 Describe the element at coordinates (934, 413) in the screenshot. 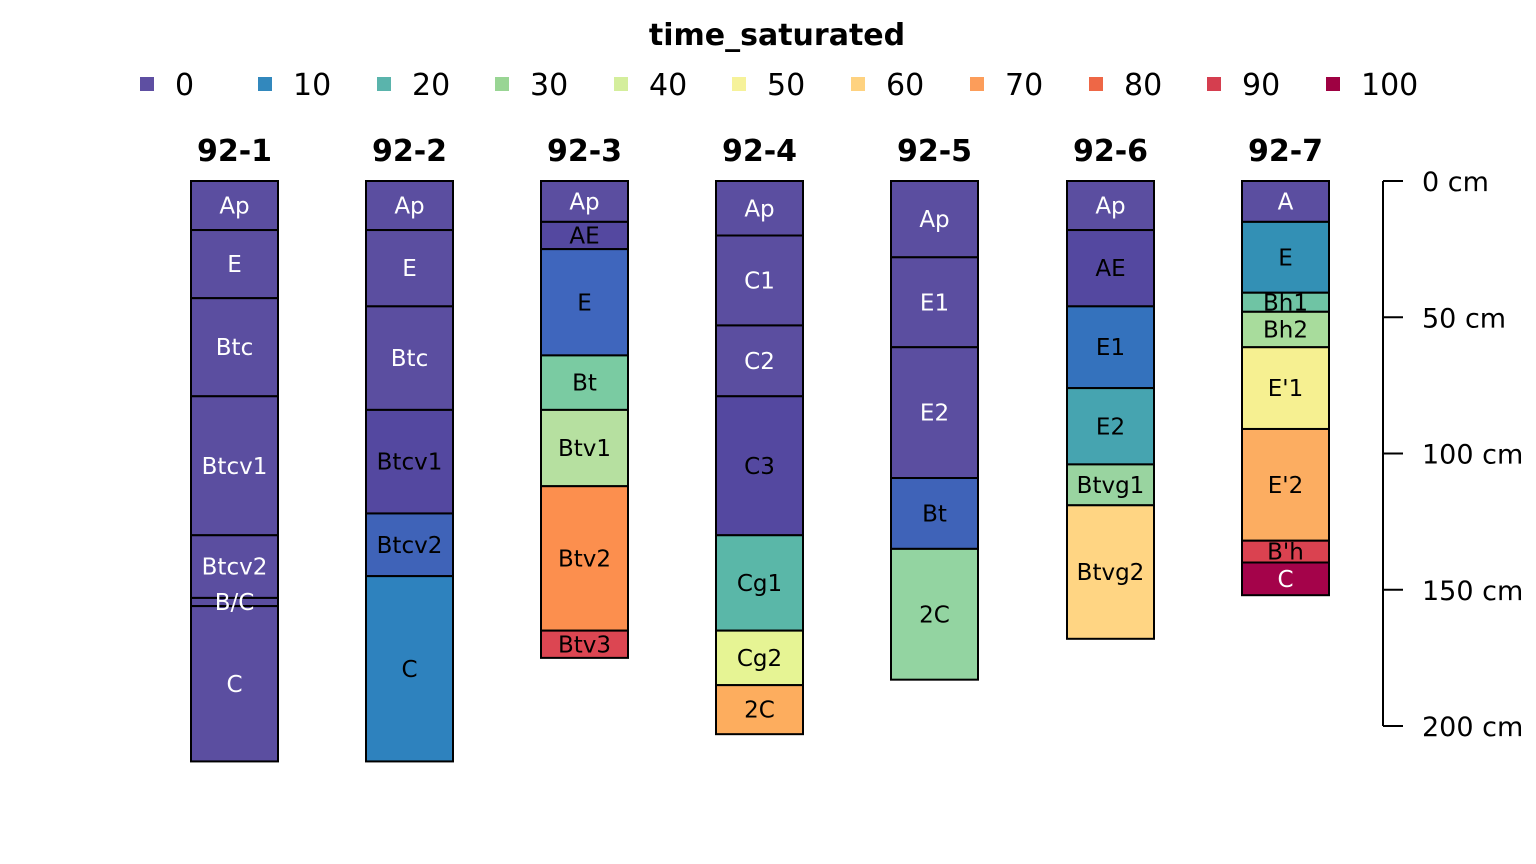

I see `horizon-92-5-E2` at that location.